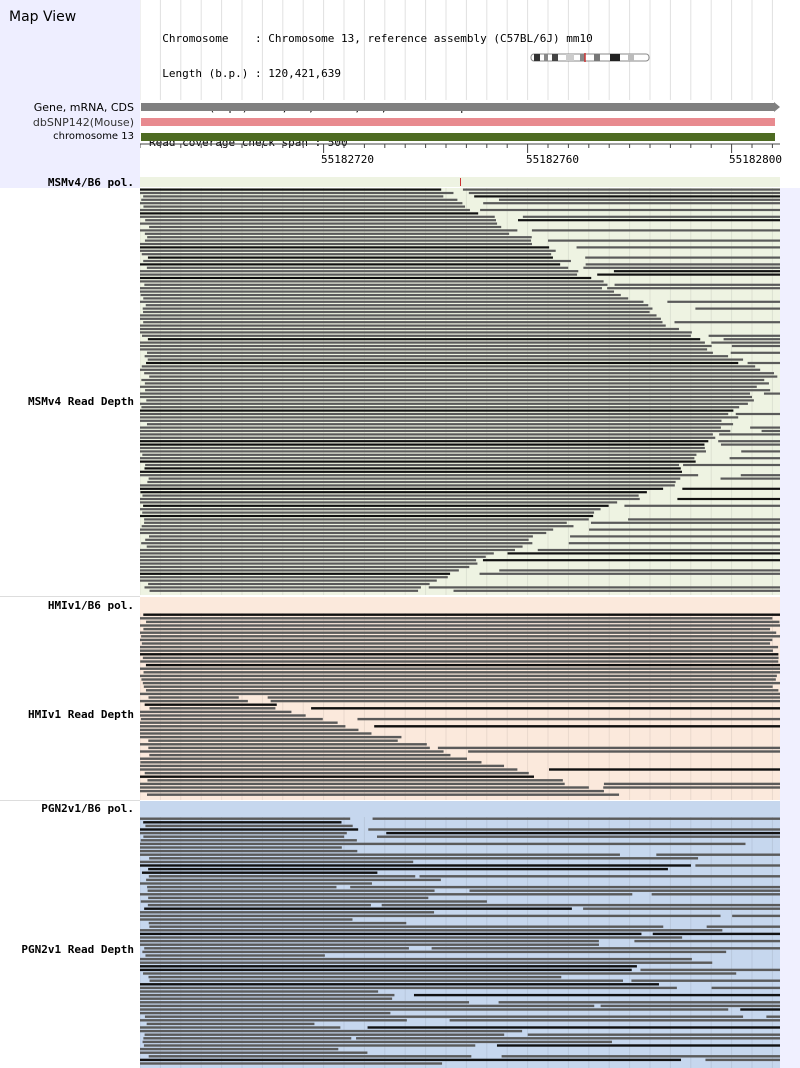  I want to click on msm-pol-track, so click(460, 182).